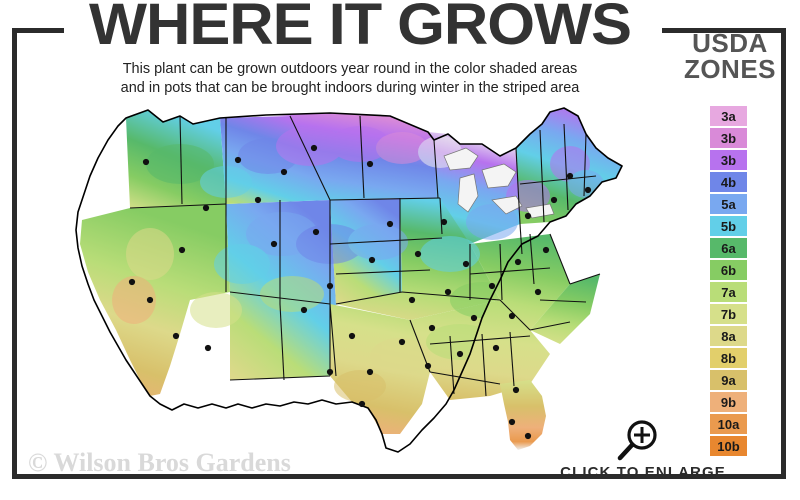 The height and width of the screenshot is (500, 800). I want to click on legend-swatch-label: 3a, so click(728, 116).